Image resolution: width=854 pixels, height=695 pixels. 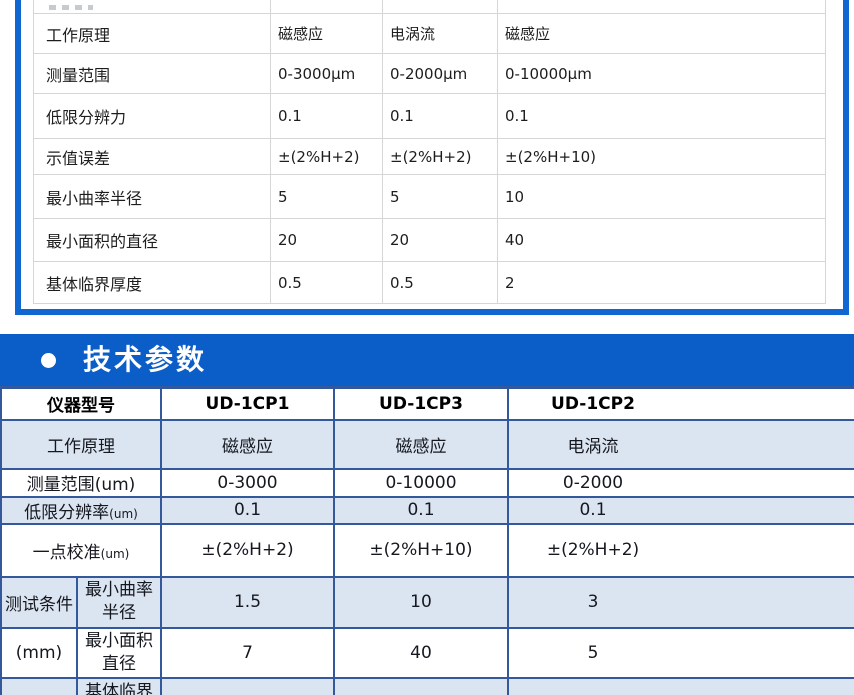 What do you see at coordinates (119, 652) in the screenshot?
I see `sub-label-cell: 最小面积直径` at bounding box center [119, 652].